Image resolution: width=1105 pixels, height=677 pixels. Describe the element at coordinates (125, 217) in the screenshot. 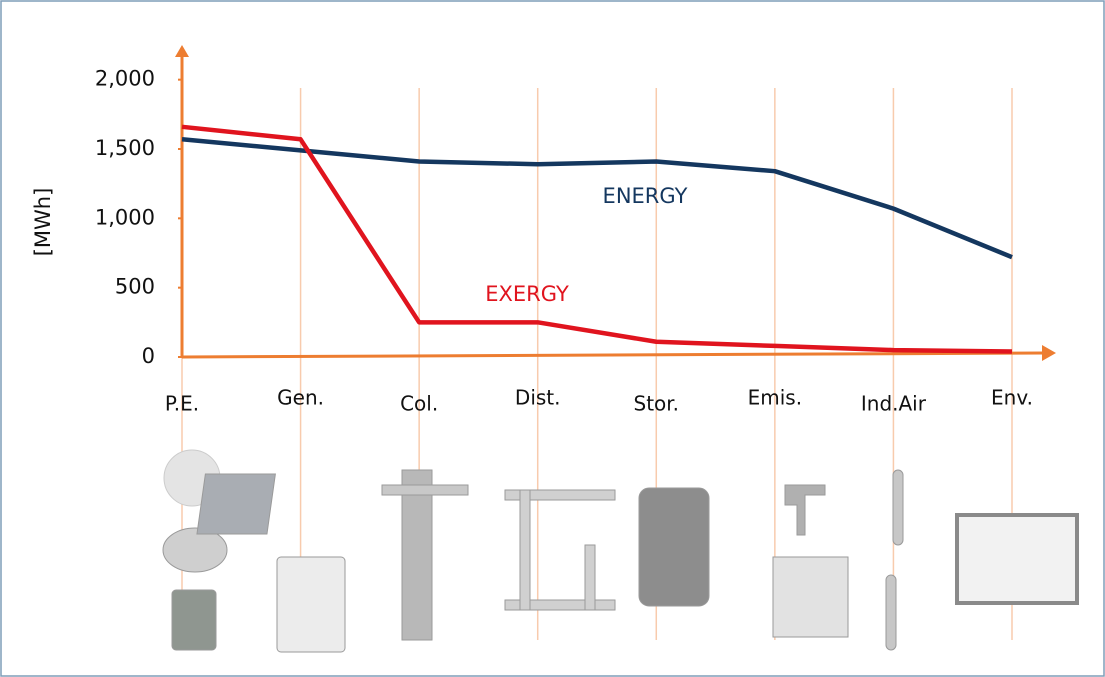

I see `y-tick-label: 1,000` at that location.